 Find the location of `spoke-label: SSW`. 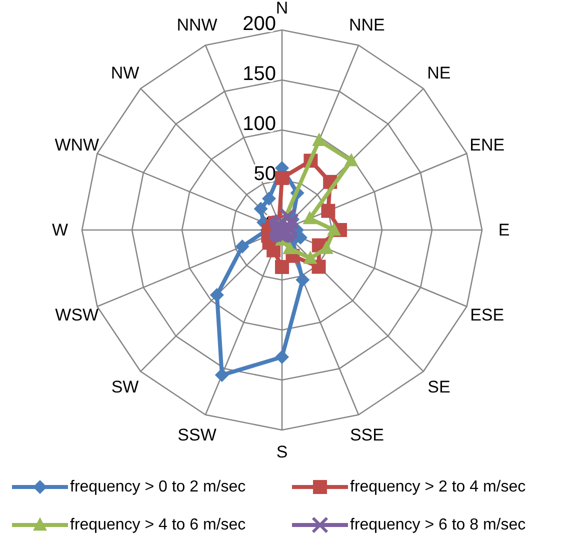

spoke-label: SSW is located at coordinates (197, 435).